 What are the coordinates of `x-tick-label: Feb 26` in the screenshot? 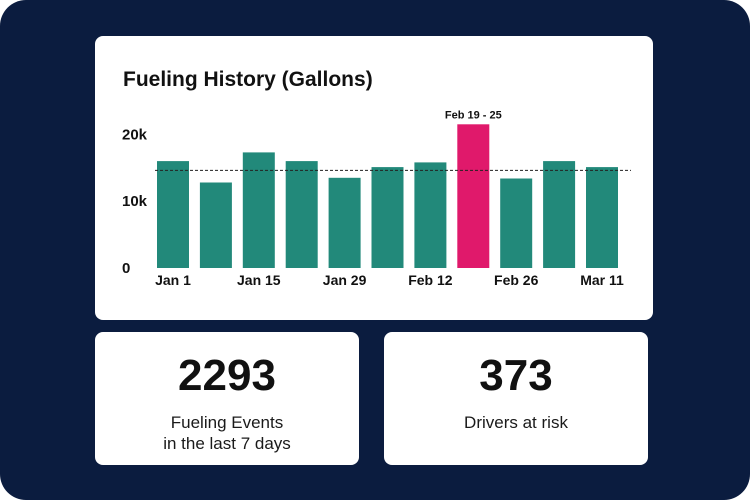 It's located at (516, 280).